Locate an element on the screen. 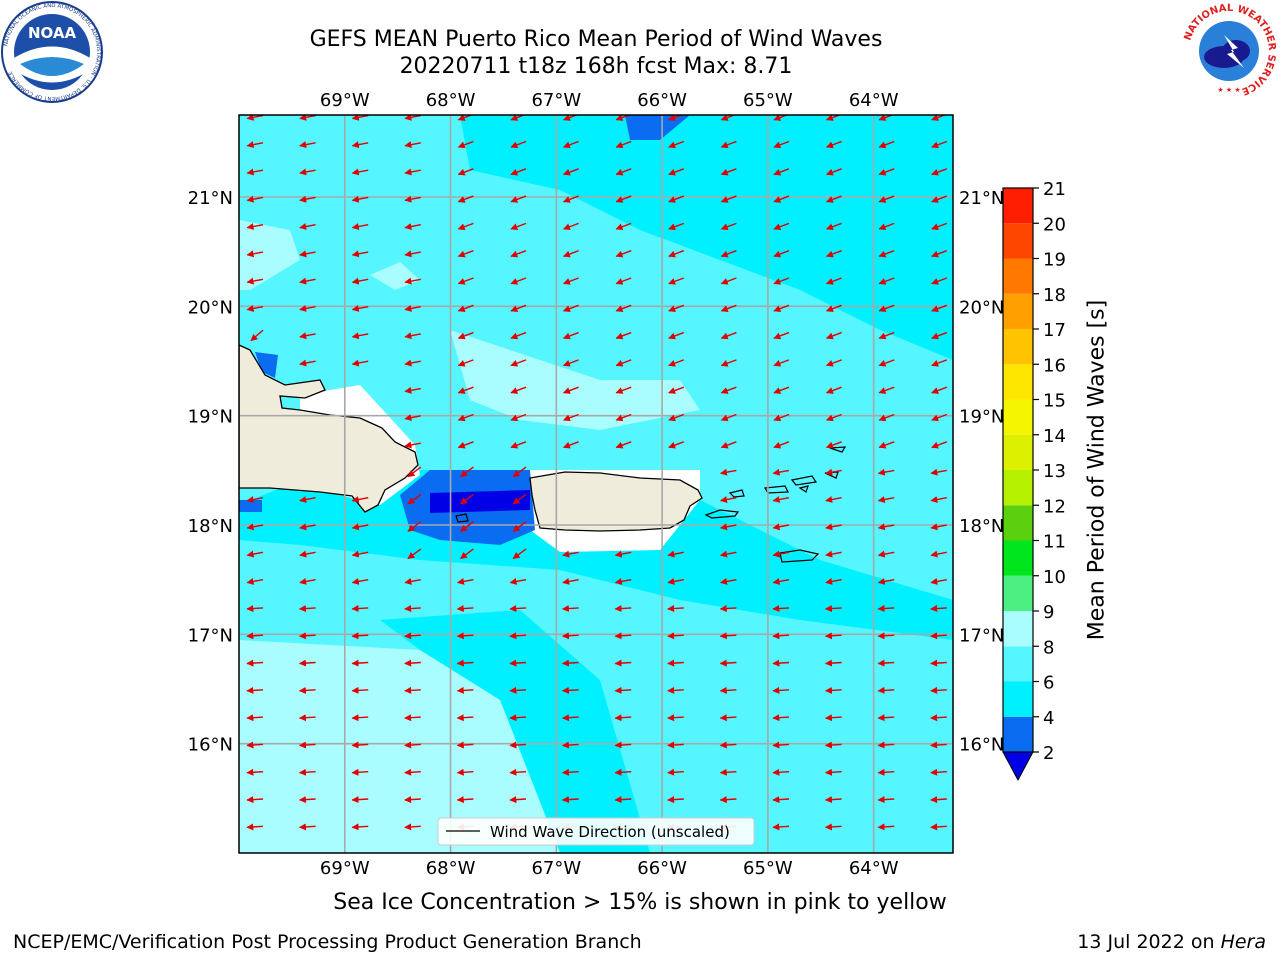  colorbar-tick-label: 8 is located at coordinates (1048, 647).